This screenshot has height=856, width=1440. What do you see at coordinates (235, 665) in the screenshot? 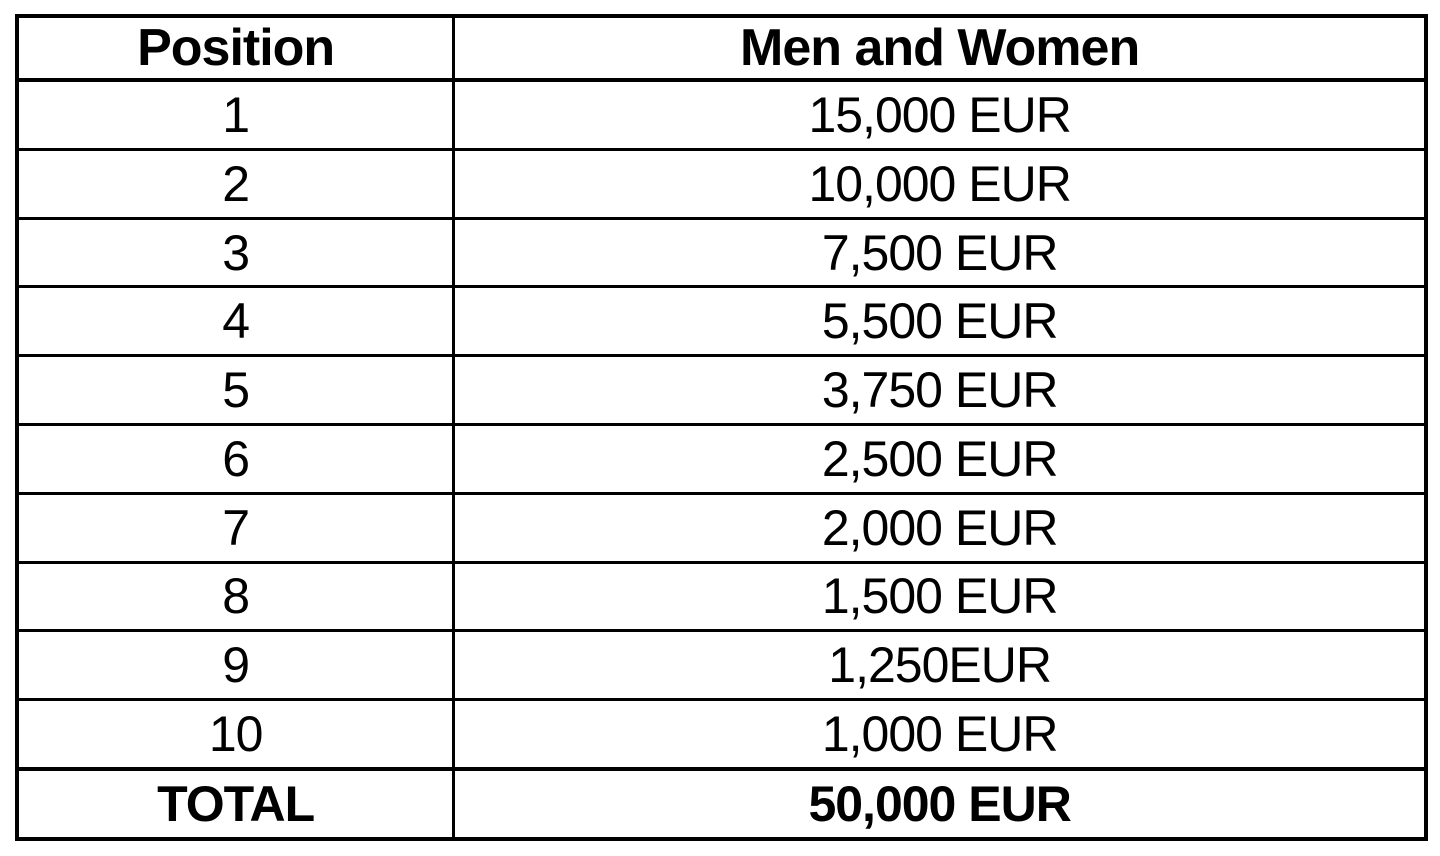
I see `position-cell: 9` at bounding box center [235, 665].